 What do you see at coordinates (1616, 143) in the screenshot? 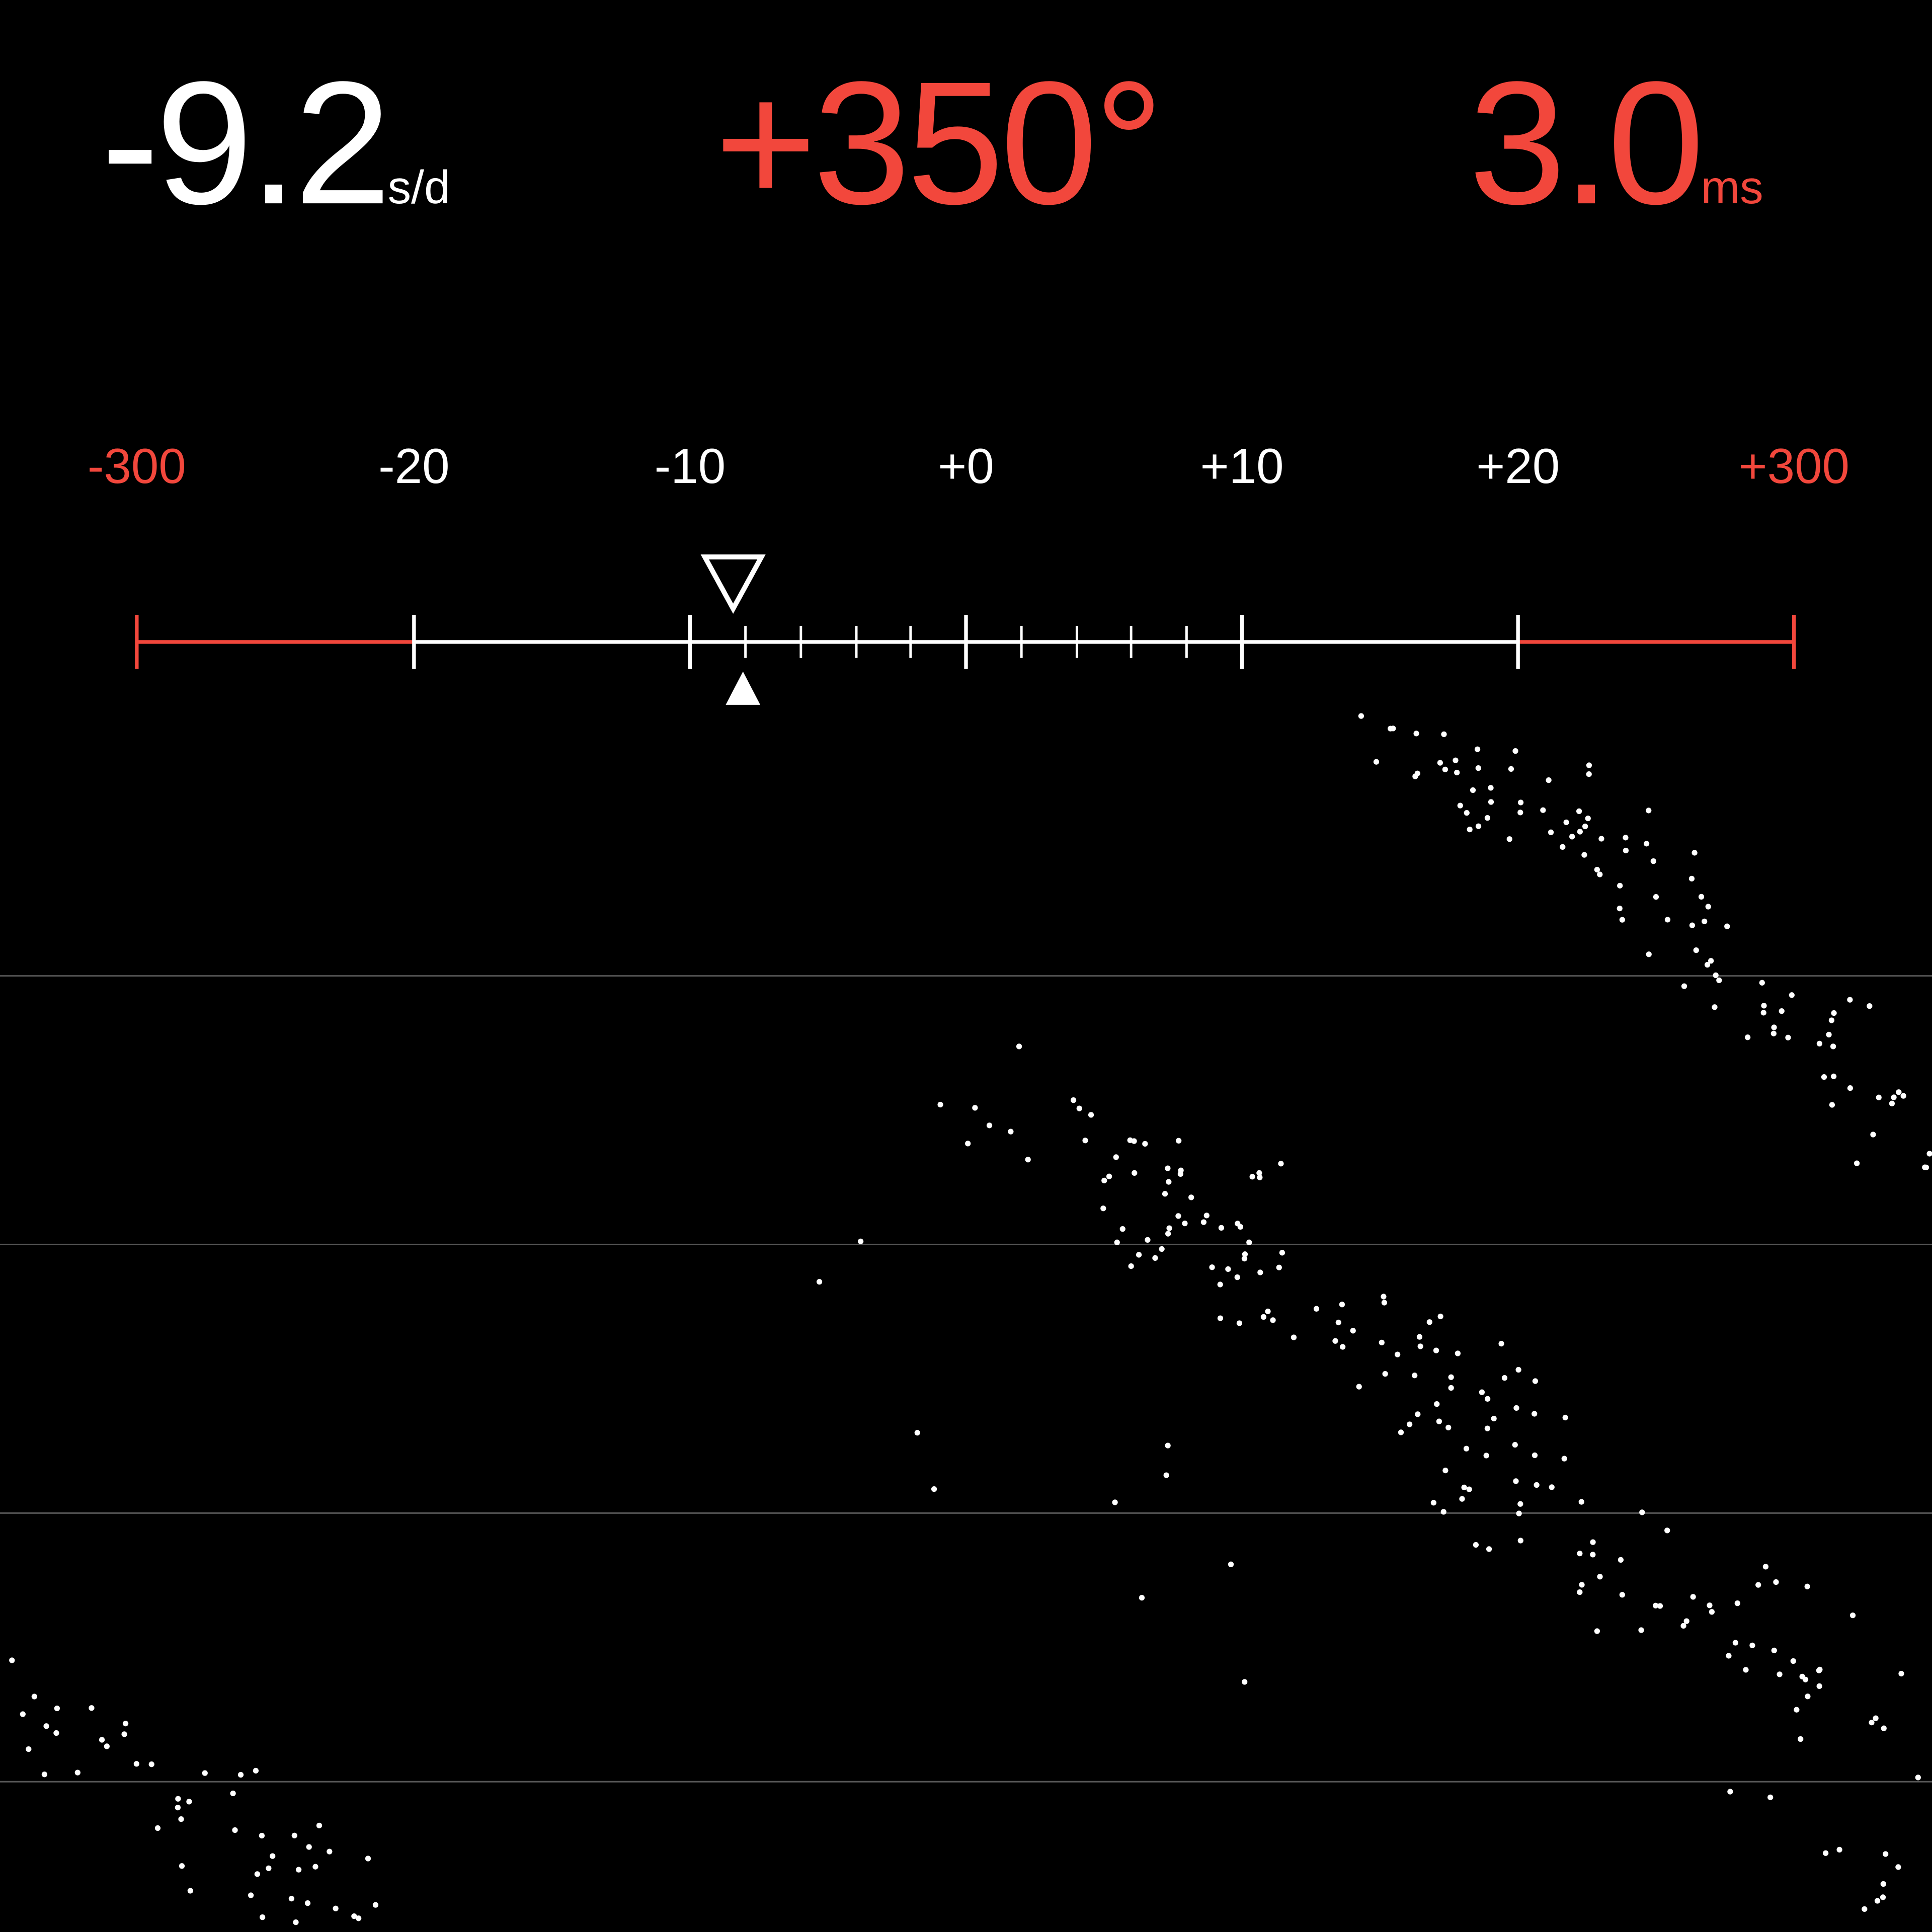
I see `beat-error-readout: 3.0ms` at bounding box center [1616, 143].